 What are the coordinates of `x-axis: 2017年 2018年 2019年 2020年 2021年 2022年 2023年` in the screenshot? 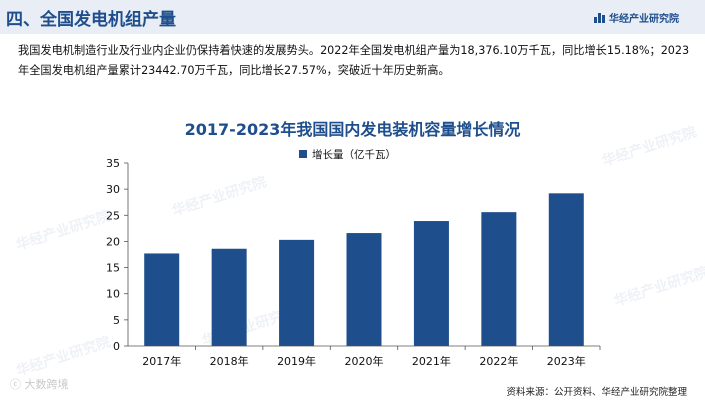 It's located at (364, 356).